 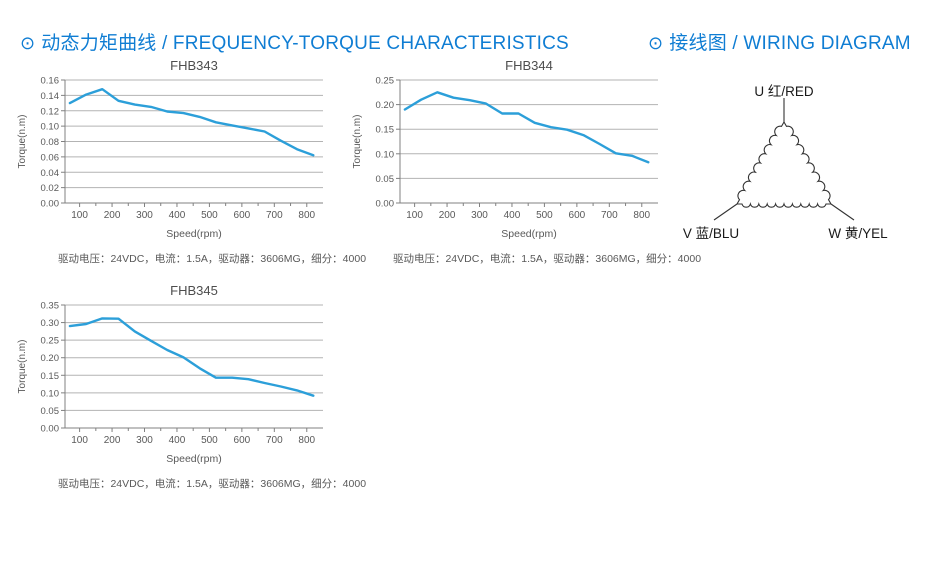 I want to click on svg-text: 0.08, so click(x=50, y=142).